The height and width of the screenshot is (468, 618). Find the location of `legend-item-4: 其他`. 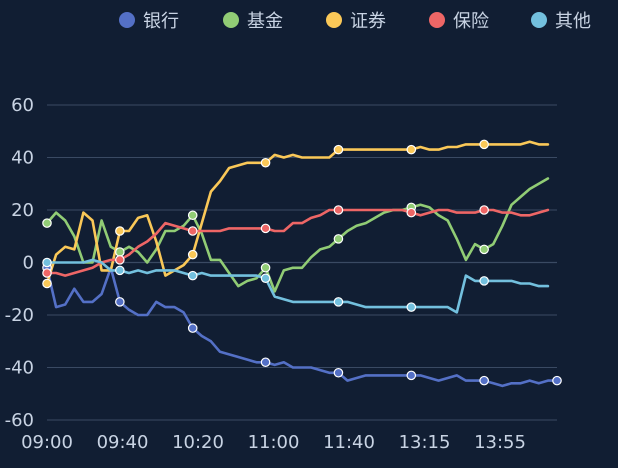

legend-item-4: 其他 is located at coordinates (561, 21).